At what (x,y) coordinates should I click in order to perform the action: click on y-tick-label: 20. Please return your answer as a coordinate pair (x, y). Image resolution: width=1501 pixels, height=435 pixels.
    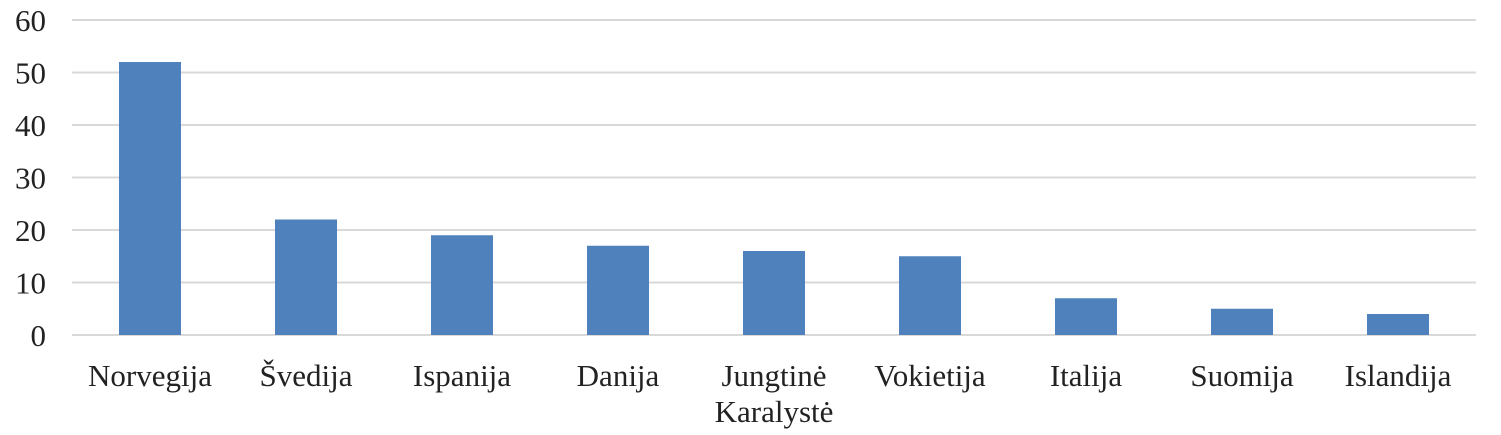
    Looking at the image, I should click on (30, 230).